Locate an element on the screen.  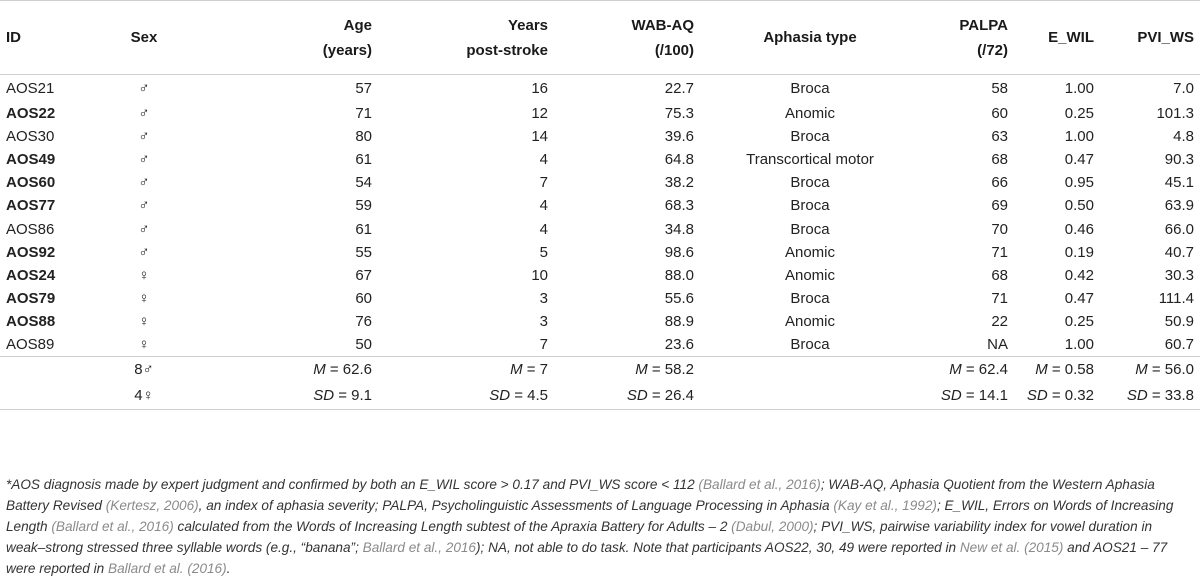
cell-age: 71 is located at coordinates (363, 113).